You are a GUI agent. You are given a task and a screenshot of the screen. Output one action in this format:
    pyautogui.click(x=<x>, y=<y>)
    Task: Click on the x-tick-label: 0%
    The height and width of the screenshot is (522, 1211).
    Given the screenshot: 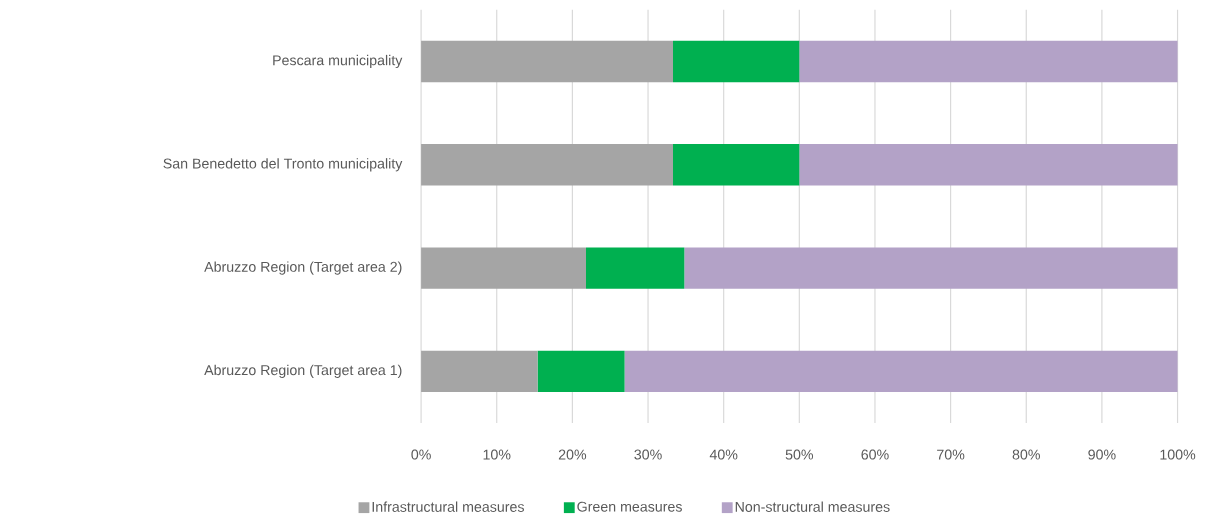 What is the action you would take?
    pyautogui.click(x=421, y=454)
    